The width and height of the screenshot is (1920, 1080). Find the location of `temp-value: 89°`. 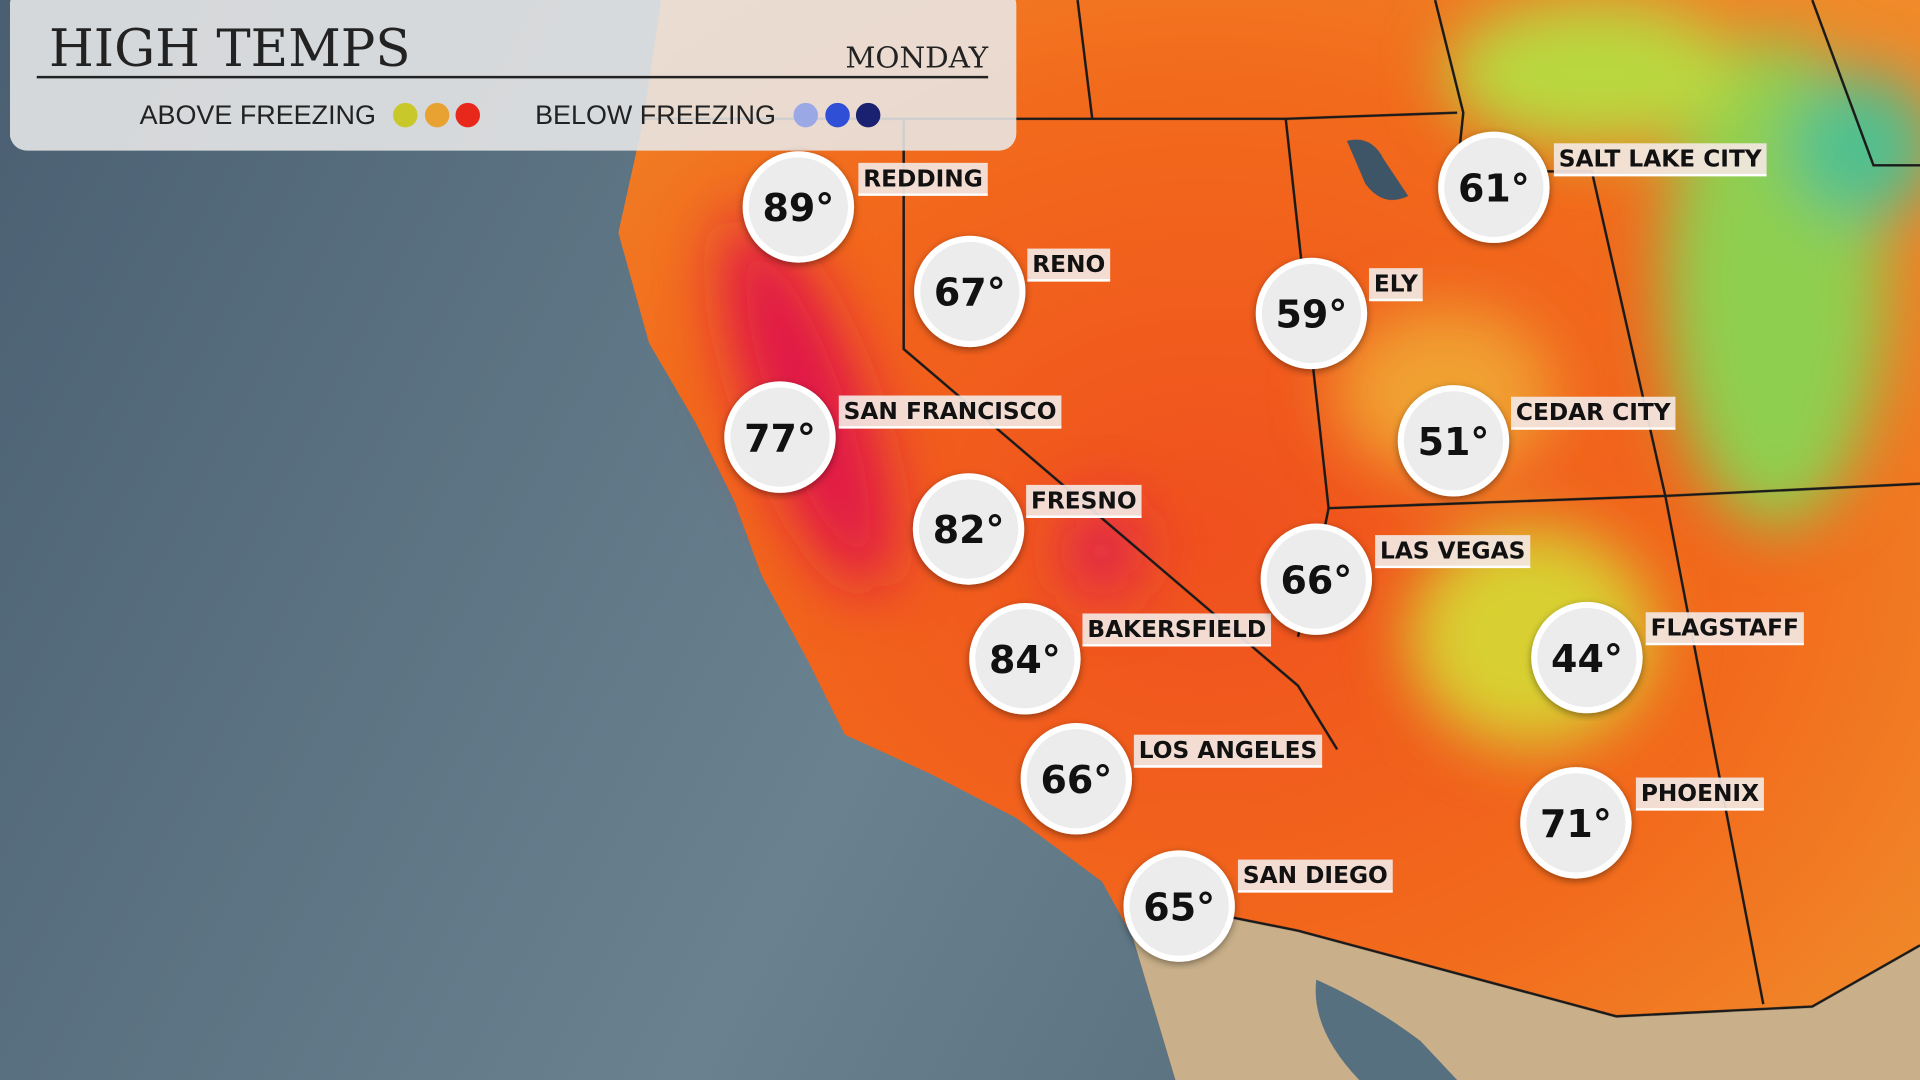

temp-value: 89° is located at coordinates (798, 208).